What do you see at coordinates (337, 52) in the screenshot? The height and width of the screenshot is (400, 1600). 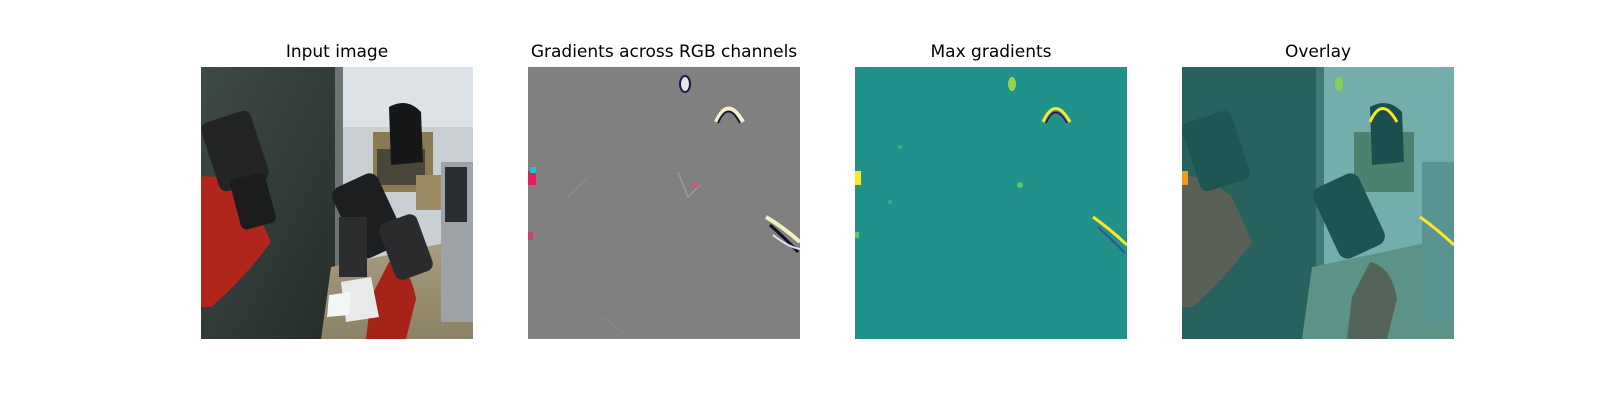 I see `panel-title: Input image` at bounding box center [337, 52].